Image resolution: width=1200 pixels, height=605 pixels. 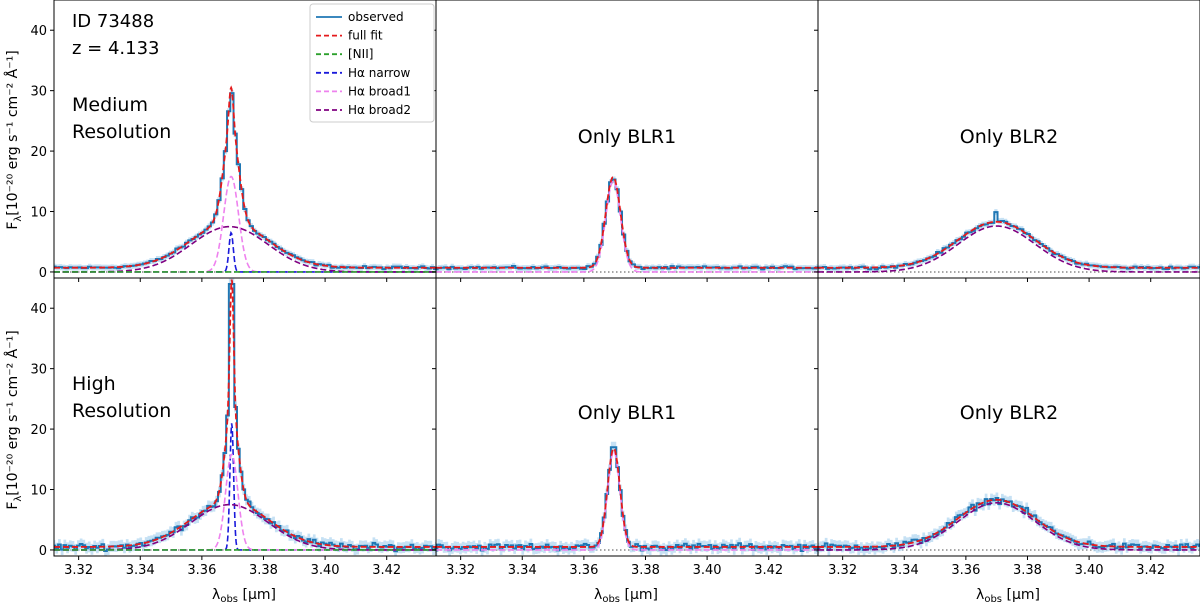 I want to click on panel-label: Medium Resolution, so click(x=121, y=118).